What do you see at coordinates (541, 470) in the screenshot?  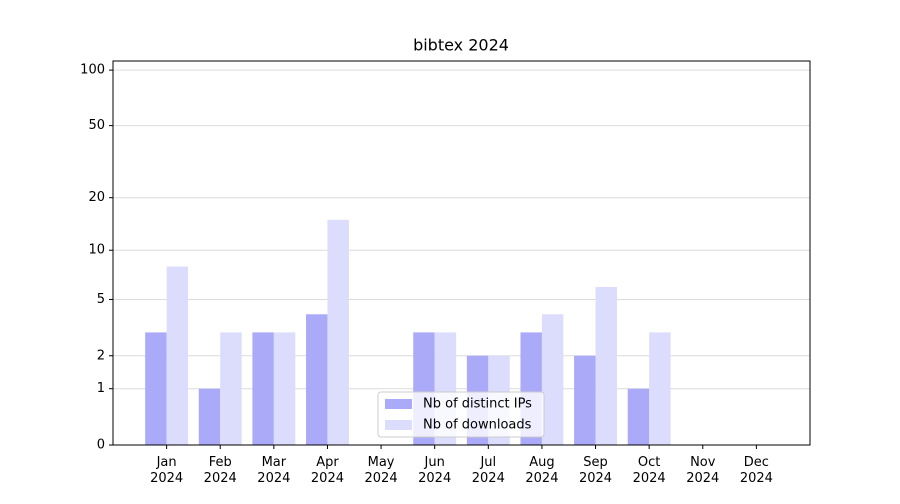 I see `x-tick-label: Aug 2024` at bounding box center [541, 470].